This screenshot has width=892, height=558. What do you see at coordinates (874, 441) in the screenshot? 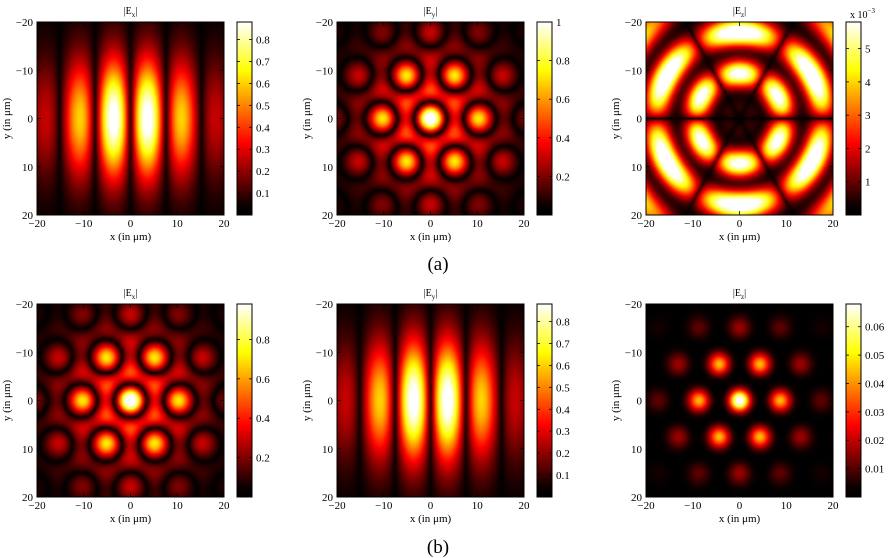
I see `colorbar-tick-label: 0.02` at bounding box center [874, 441].